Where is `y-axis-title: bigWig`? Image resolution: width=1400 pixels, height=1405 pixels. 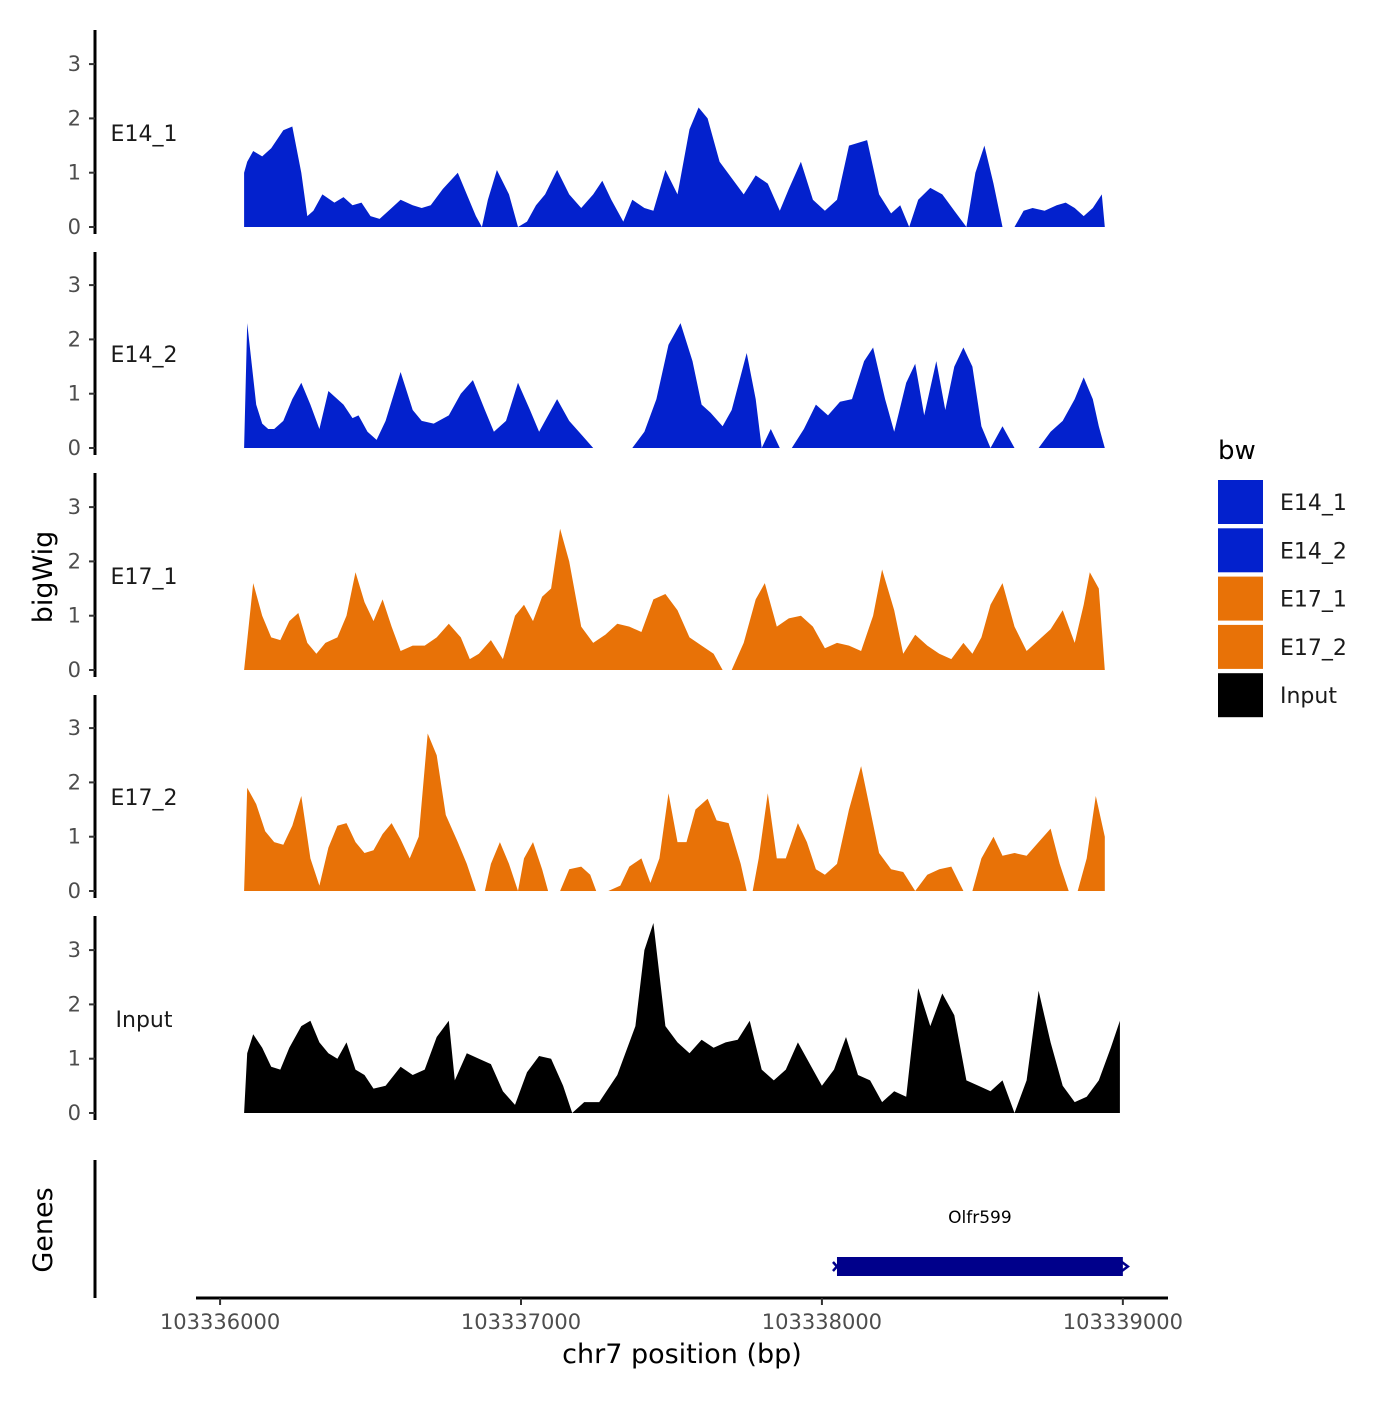 y-axis-title: bigWig is located at coordinates (43, 577).